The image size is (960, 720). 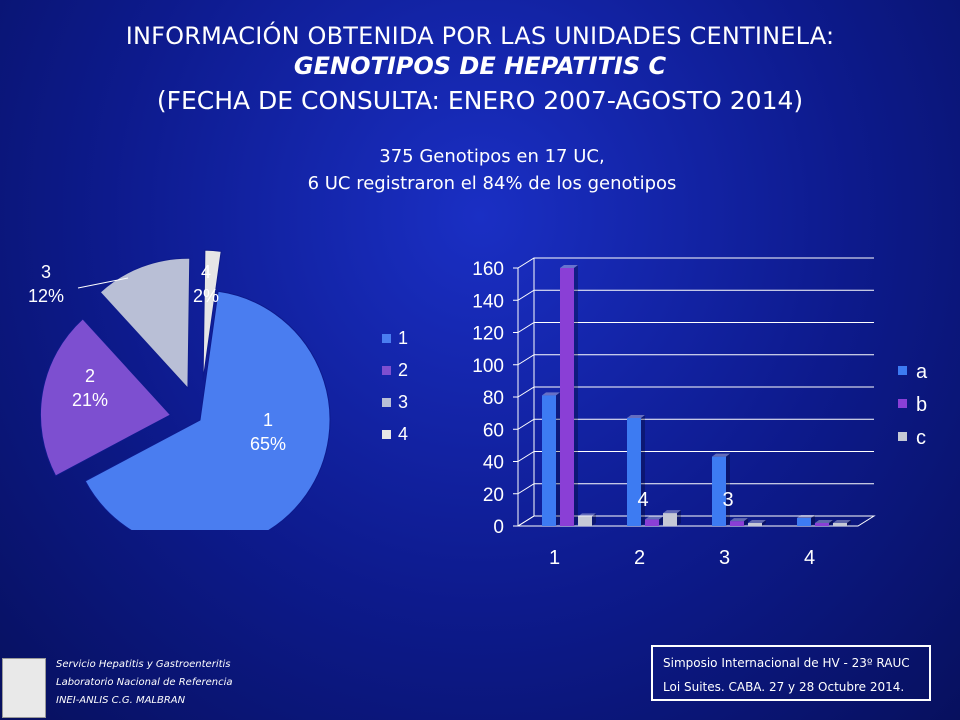 What do you see at coordinates (480, 66) in the screenshot?
I see `slide-title-line-2: GENOTIPOS DE HEPATITIS C` at bounding box center [480, 66].